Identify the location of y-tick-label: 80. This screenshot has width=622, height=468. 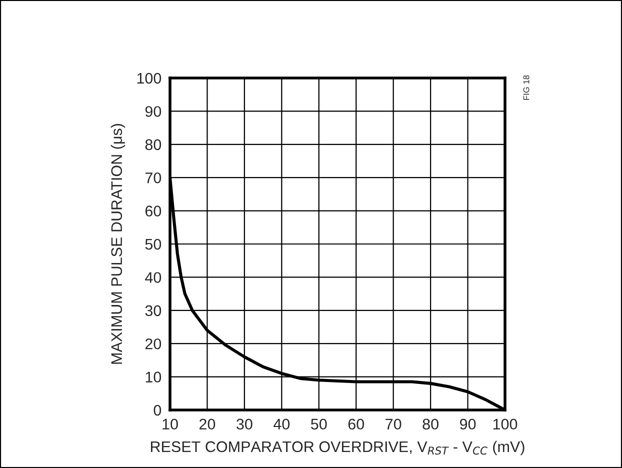
(153, 144).